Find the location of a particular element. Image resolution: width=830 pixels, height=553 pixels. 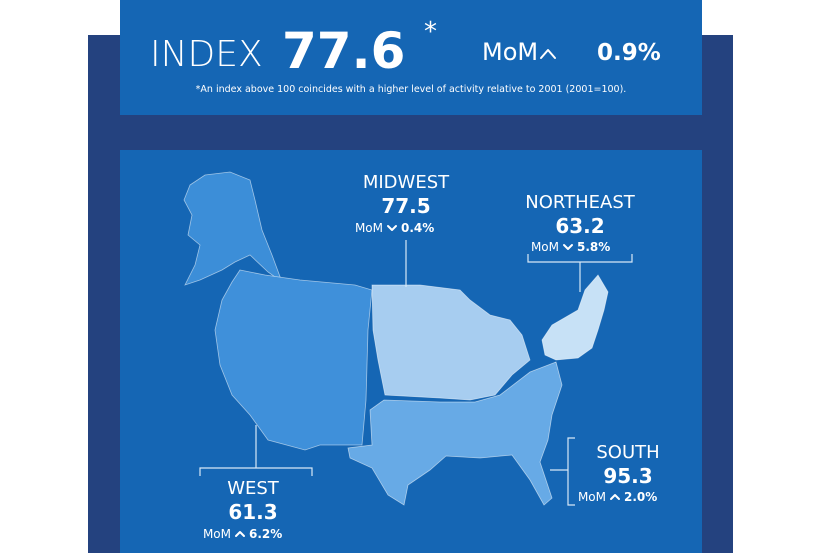

alaska is located at coordinates (233, 228).